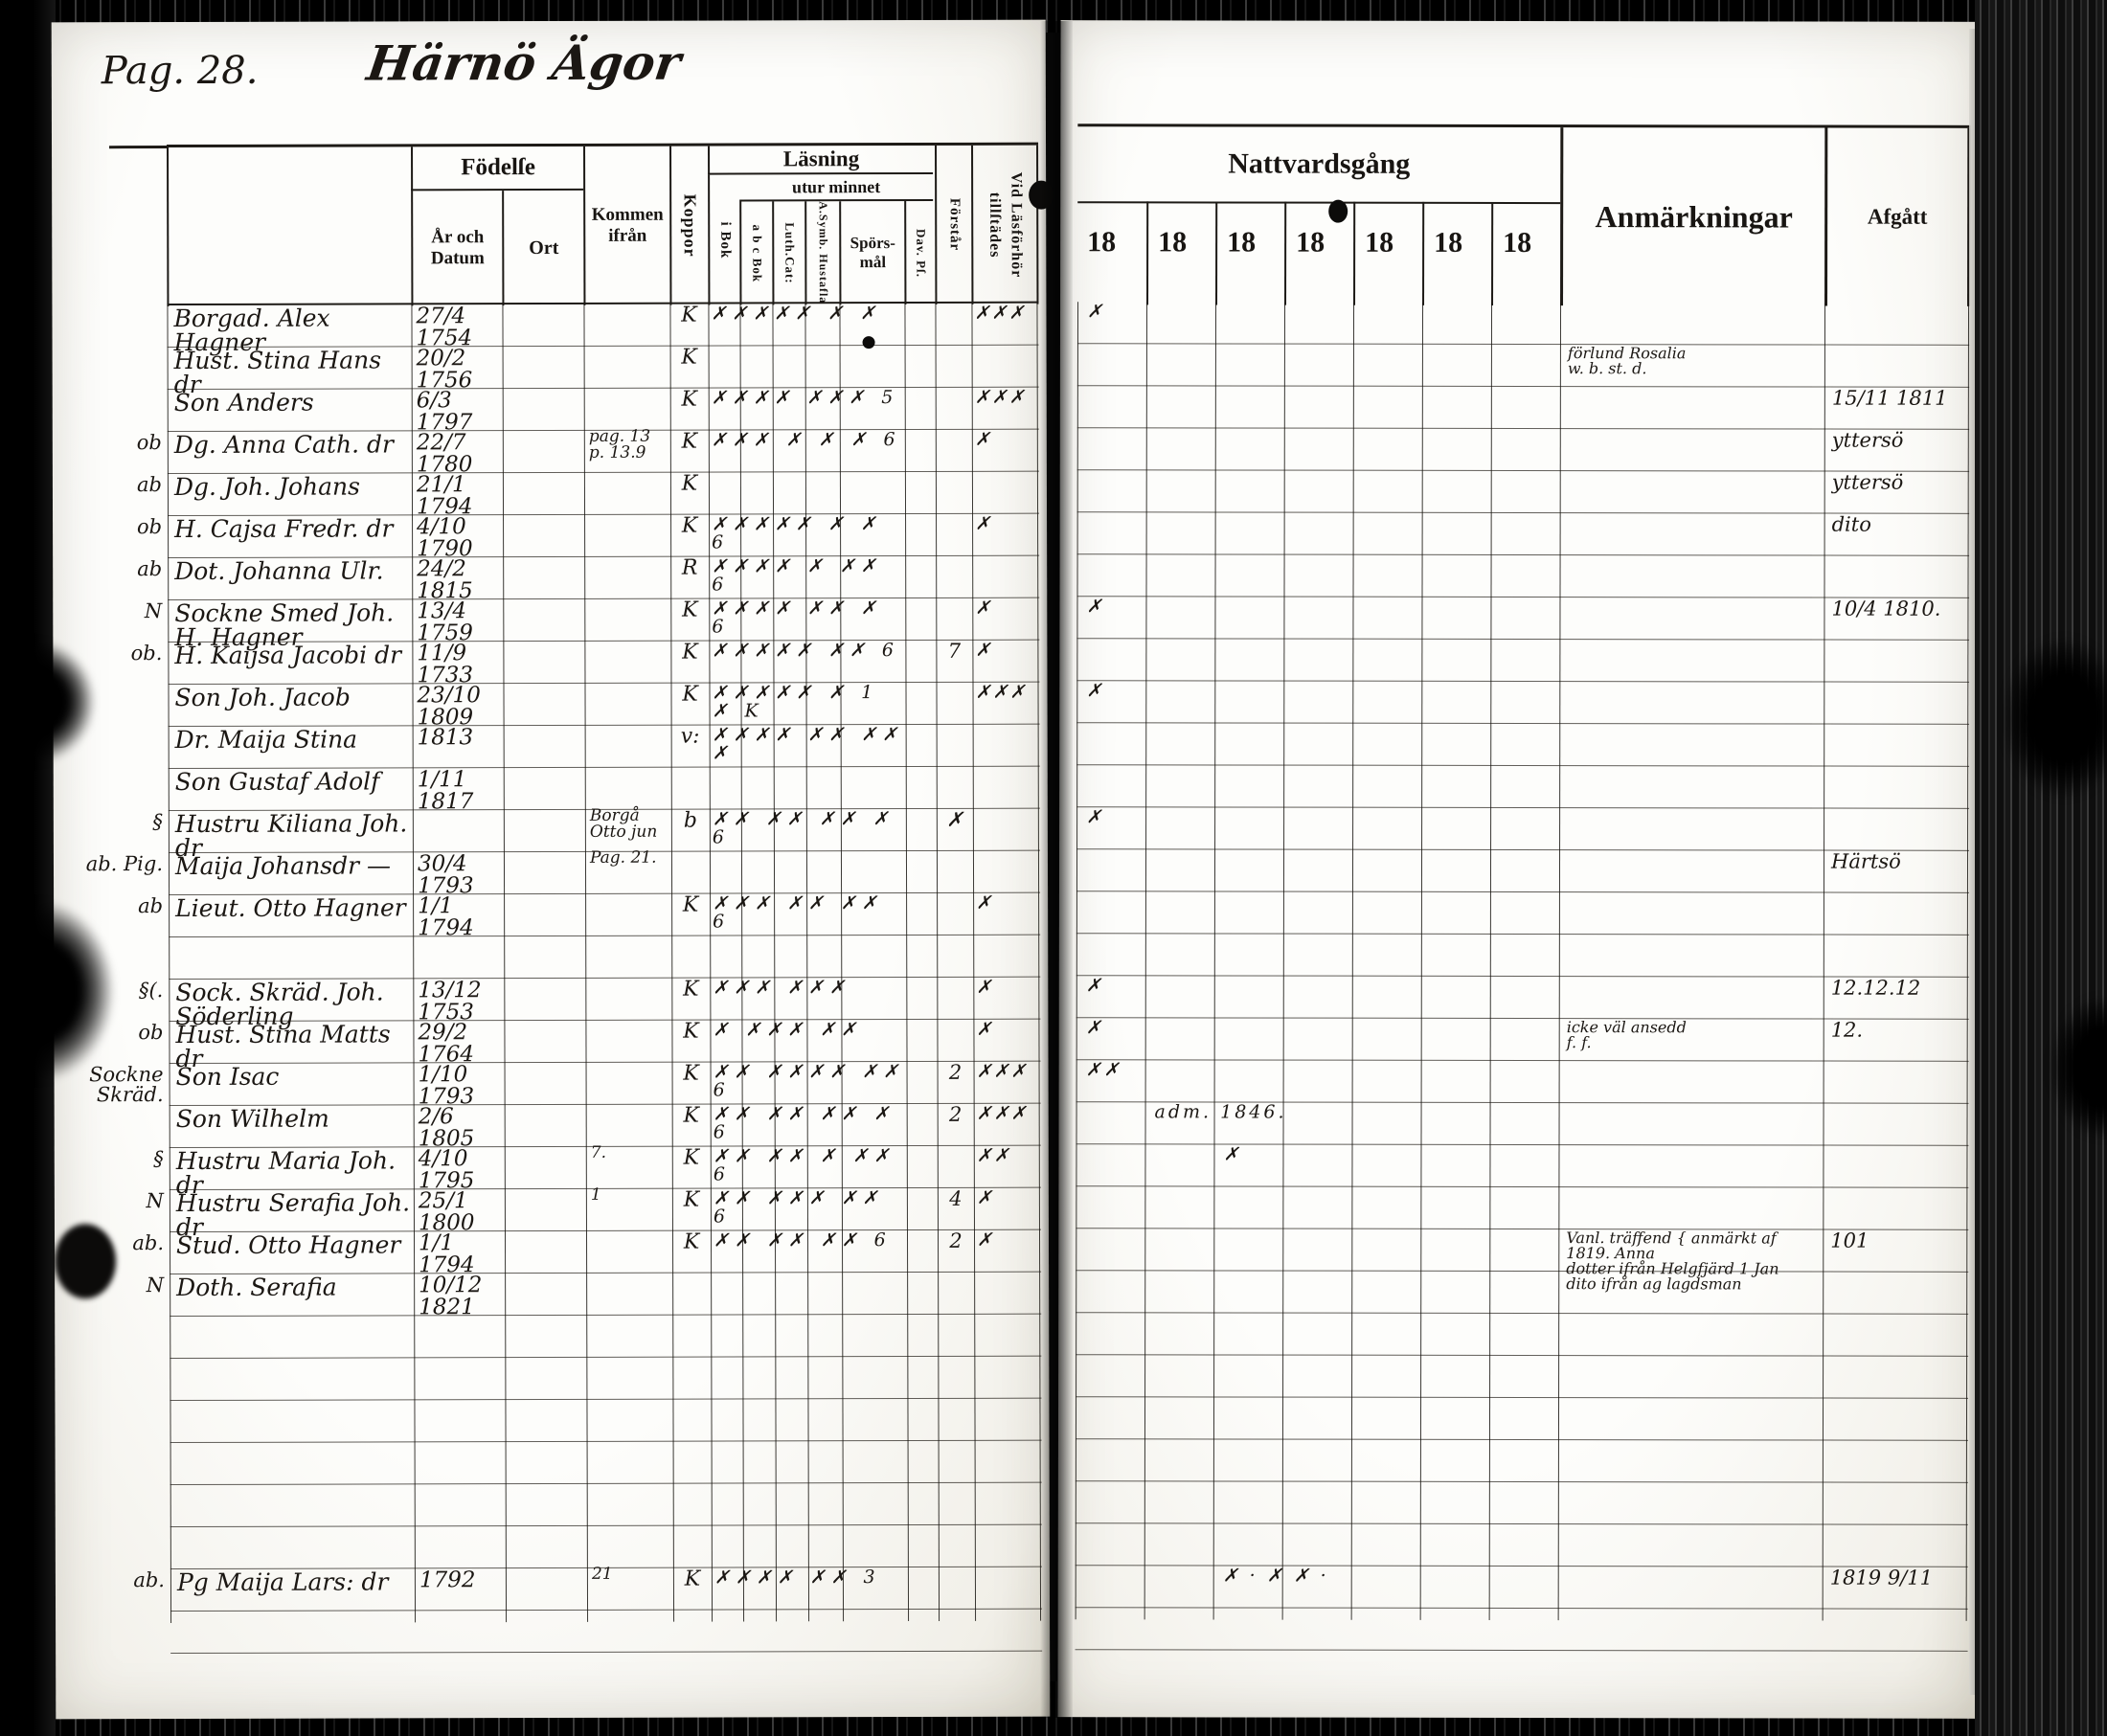 The image size is (2107, 1736). I want to click on name-cell: Dg. Anna Cath. dr, so click(283, 445).